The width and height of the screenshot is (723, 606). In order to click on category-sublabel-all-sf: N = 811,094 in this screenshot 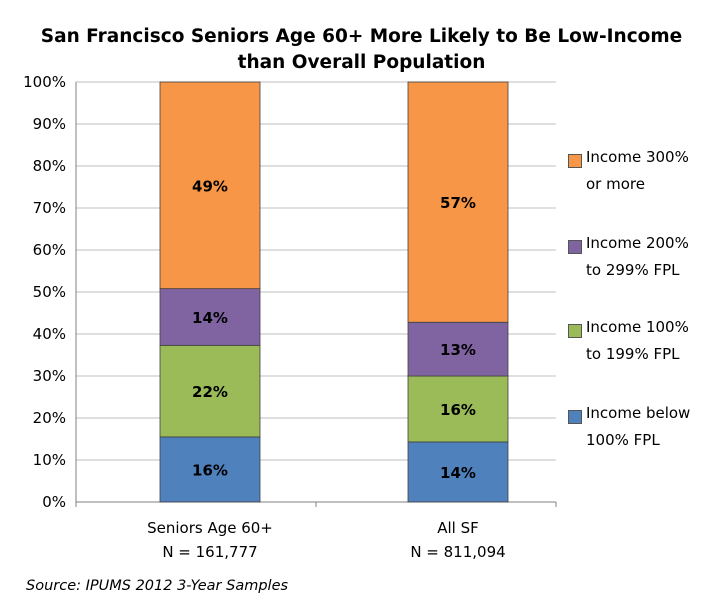, I will do `click(458, 552)`.